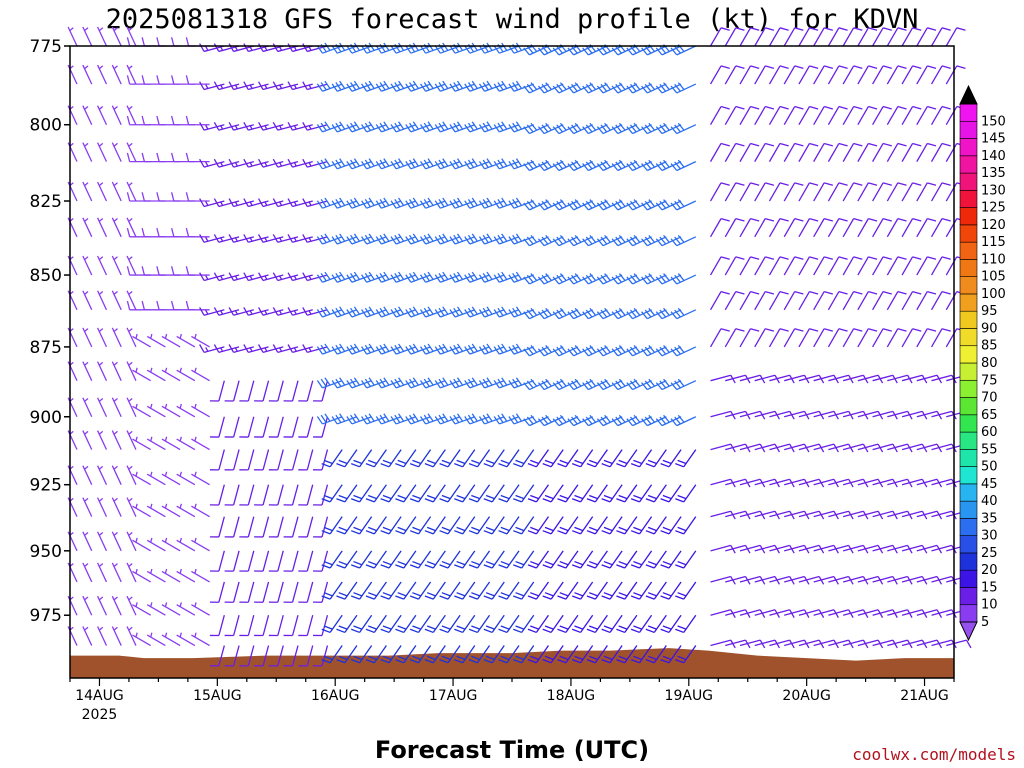  I want to click on colorbar-label: 85, so click(989, 346).